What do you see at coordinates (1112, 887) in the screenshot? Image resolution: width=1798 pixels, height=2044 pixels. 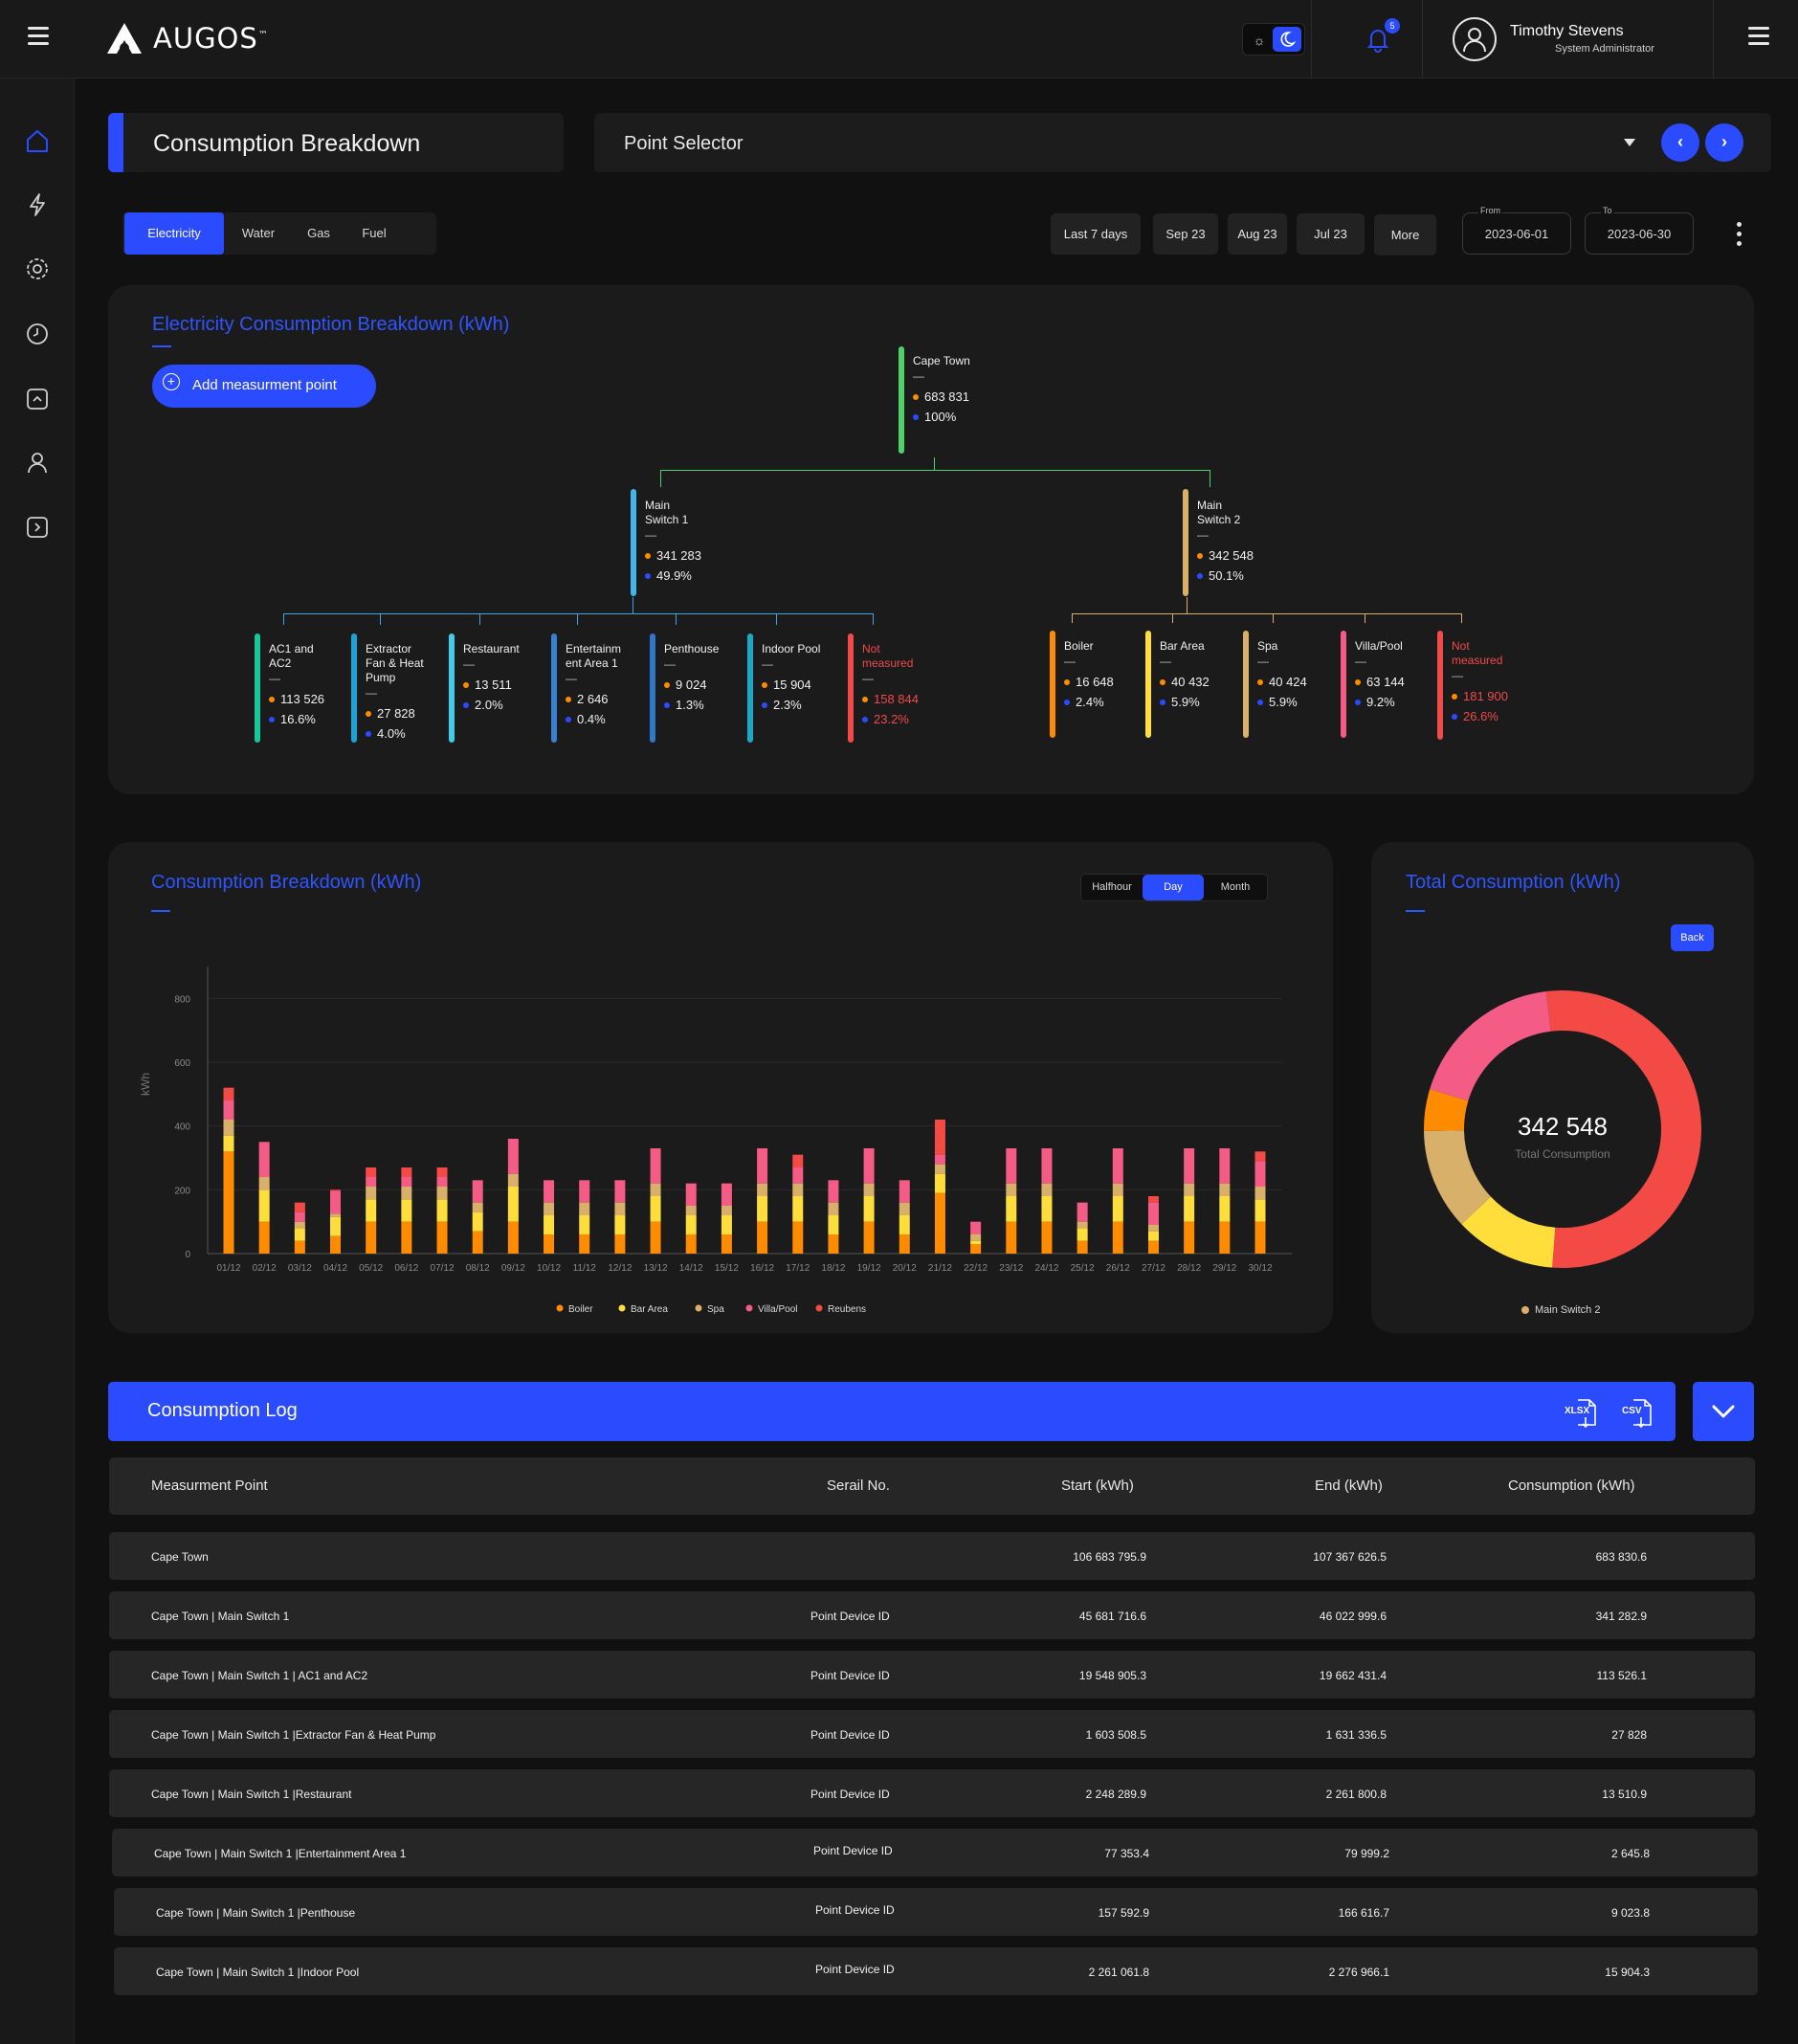 I see `granularity-halfhour: Halfhour` at bounding box center [1112, 887].